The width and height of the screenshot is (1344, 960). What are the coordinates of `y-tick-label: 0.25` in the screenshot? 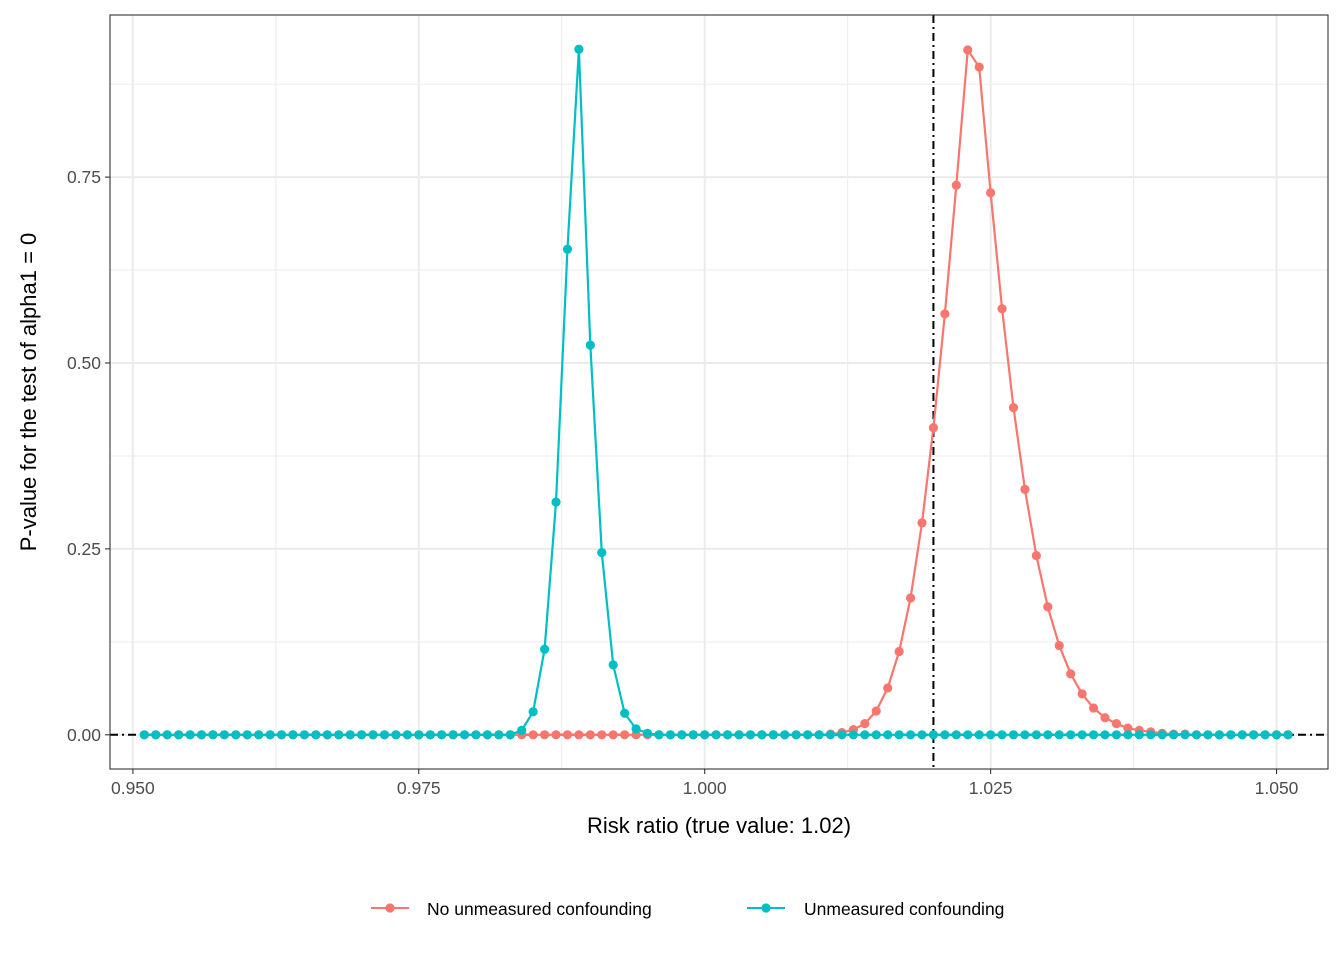 It's located at (84, 549).